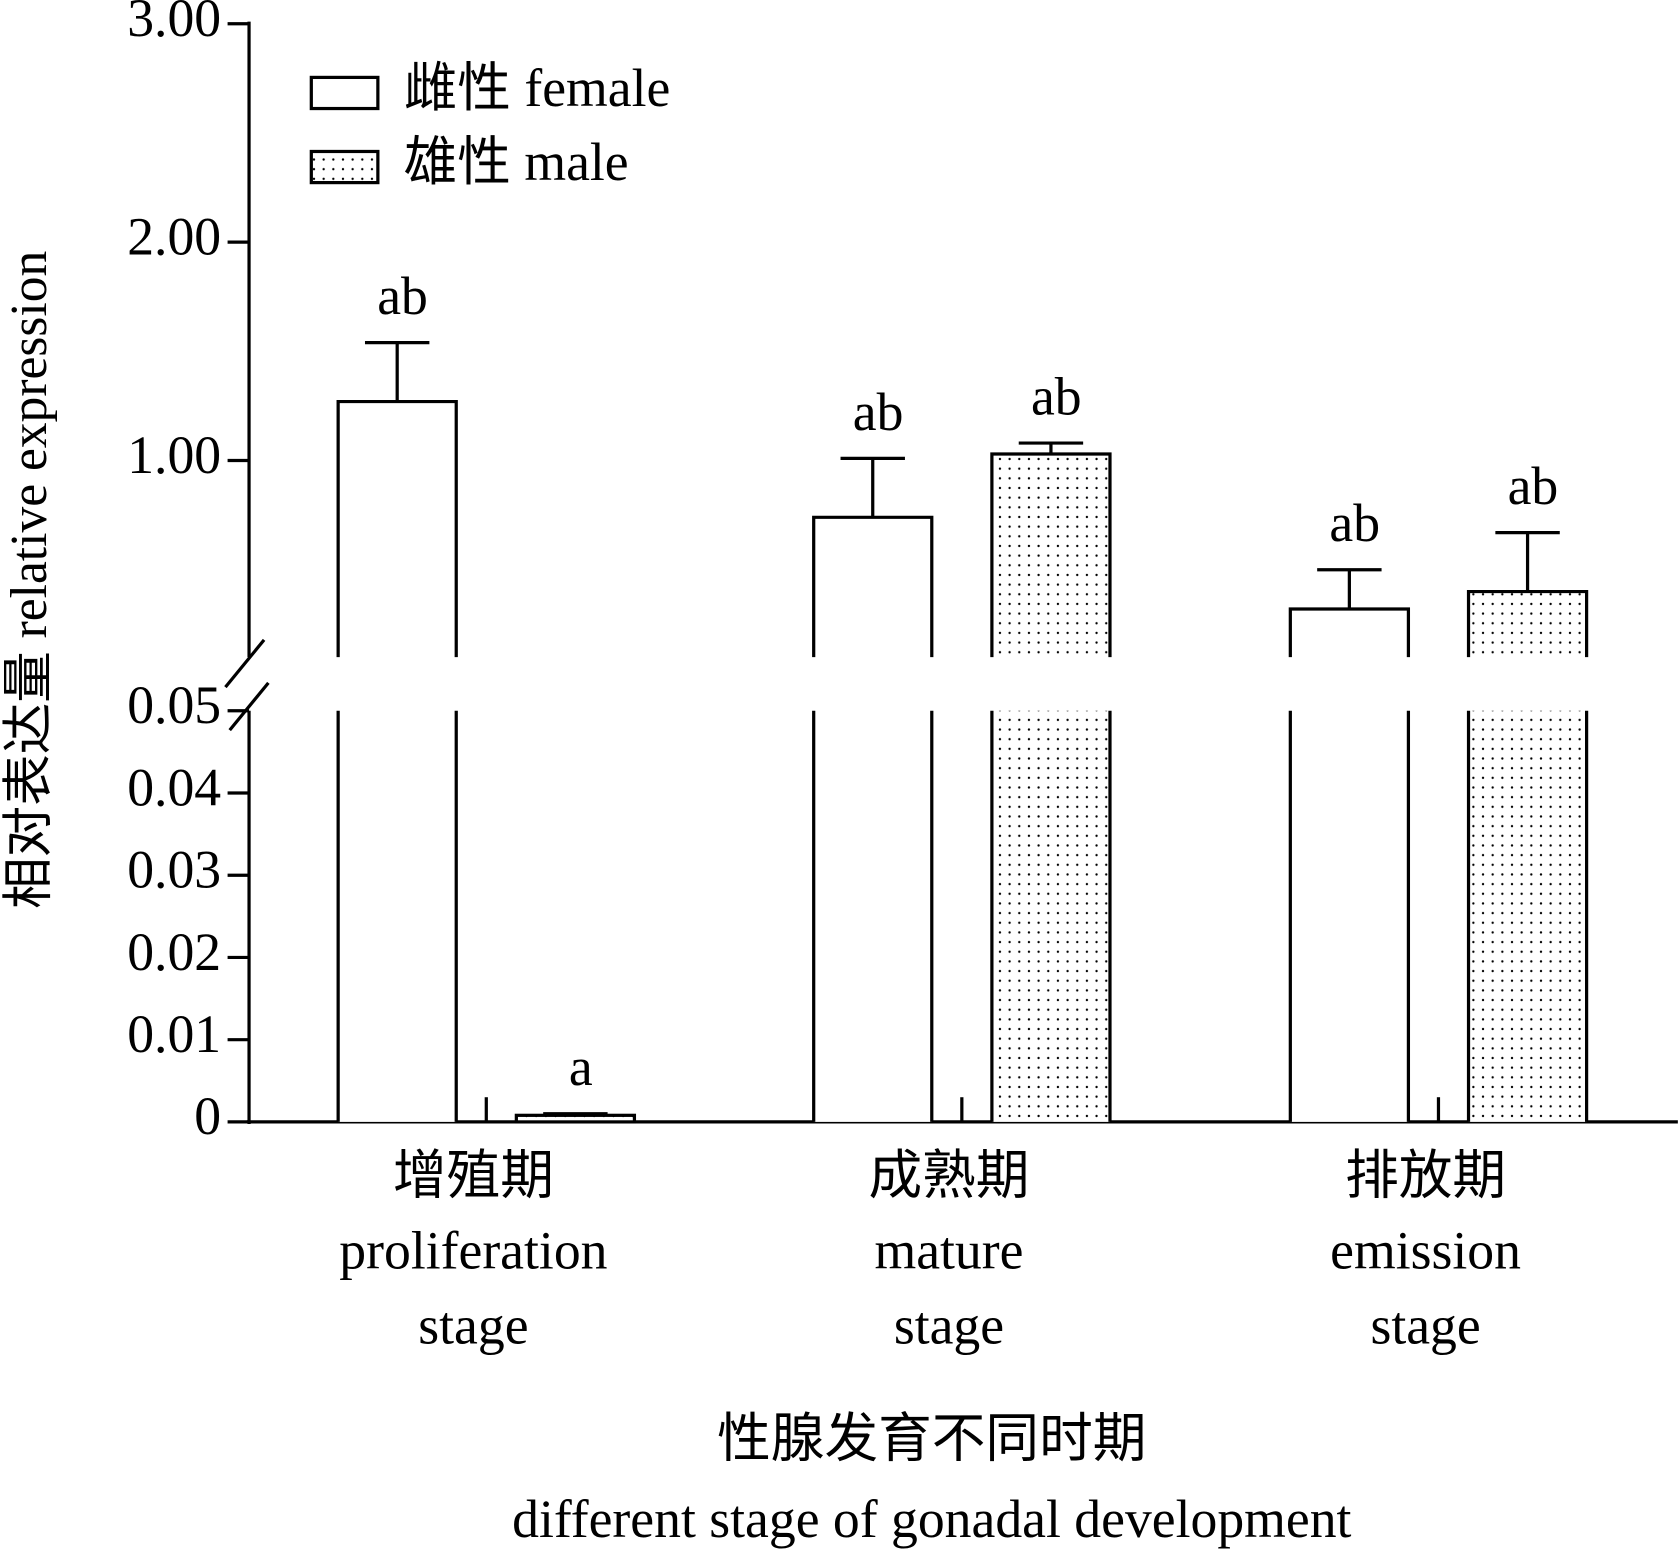 This screenshot has height=1560, width=1680. I want to click on y-tick-label: 1.00, so click(174, 455).